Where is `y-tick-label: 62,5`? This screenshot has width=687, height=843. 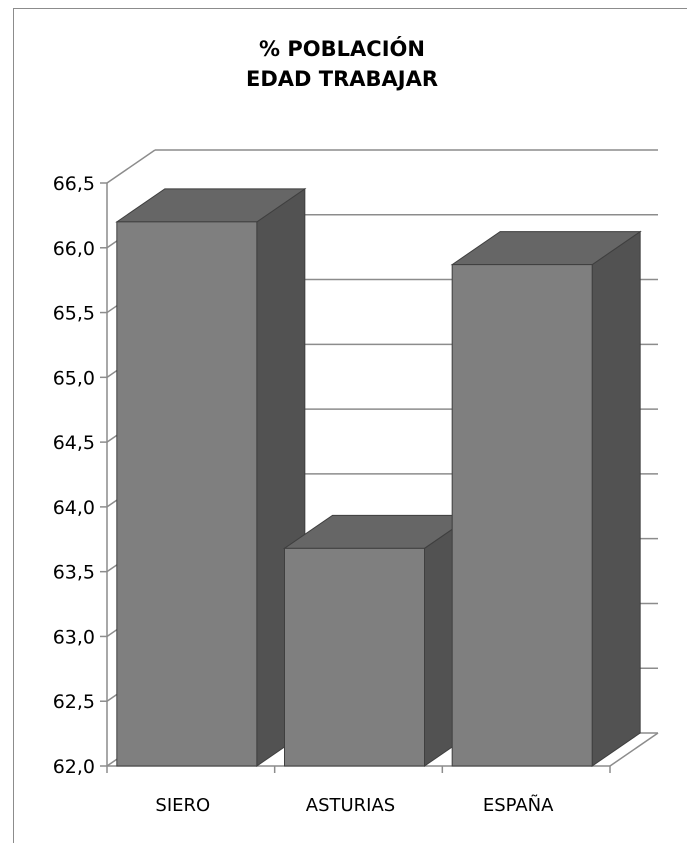 y-tick-label: 62,5 is located at coordinates (74, 702).